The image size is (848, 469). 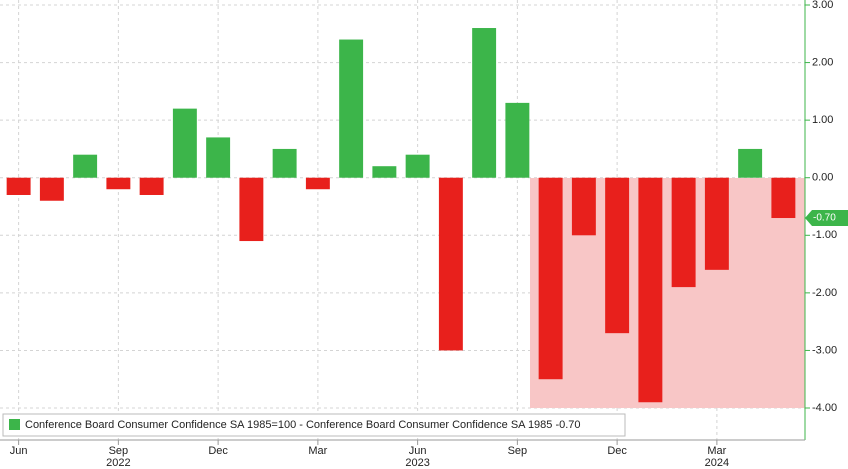 What do you see at coordinates (14, 424) in the screenshot?
I see `legend-swatch` at bounding box center [14, 424].